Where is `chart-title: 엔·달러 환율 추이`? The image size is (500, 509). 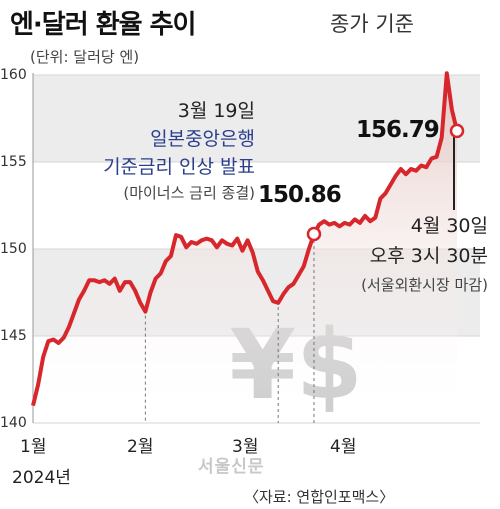 chart-title: 엔·달러 환율 추이 is located at coordinates (103, 25).